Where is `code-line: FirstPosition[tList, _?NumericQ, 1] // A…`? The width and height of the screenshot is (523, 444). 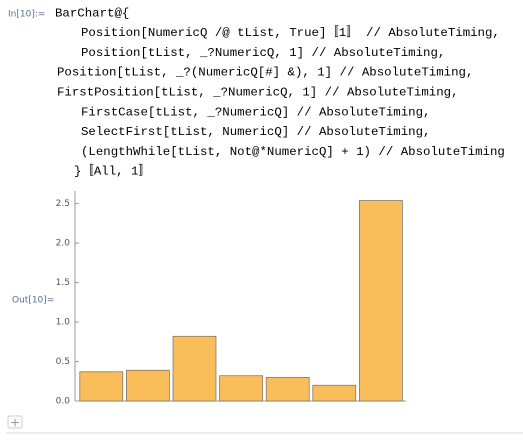
code-line: FirstPosition[tList, _?NumericQ, 1] // A… is located at coordinates (258, 92).